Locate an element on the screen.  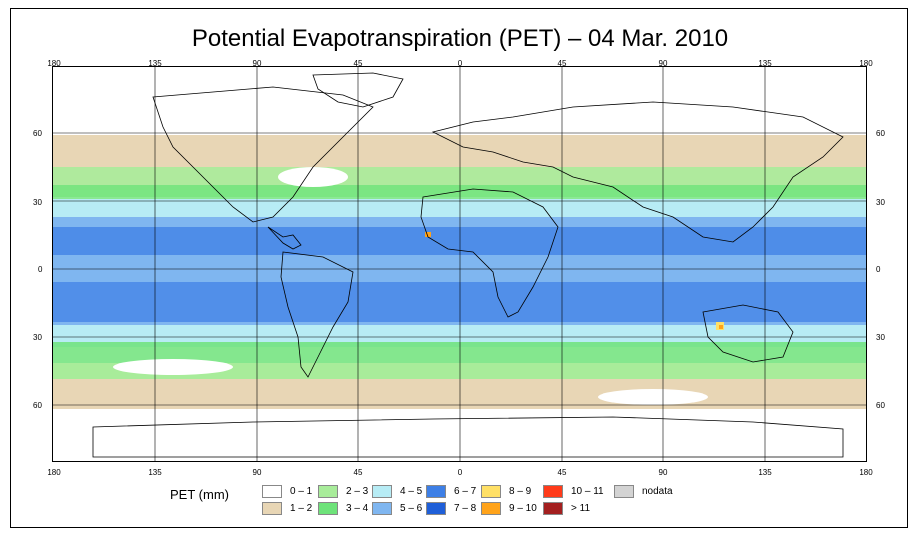
legend-label: 2 – 3 is located at coordinates (357, 491).